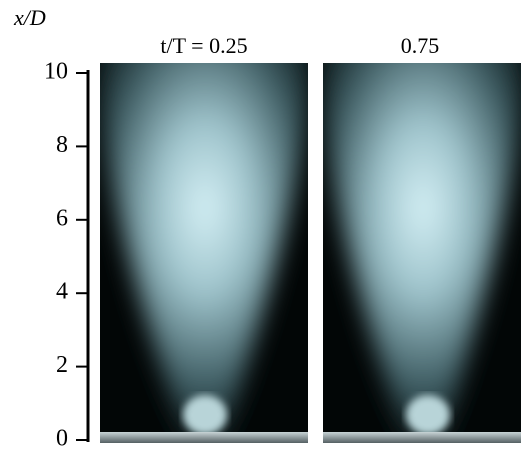  I want to click on panel-title: 0.75, so click(420, 45).